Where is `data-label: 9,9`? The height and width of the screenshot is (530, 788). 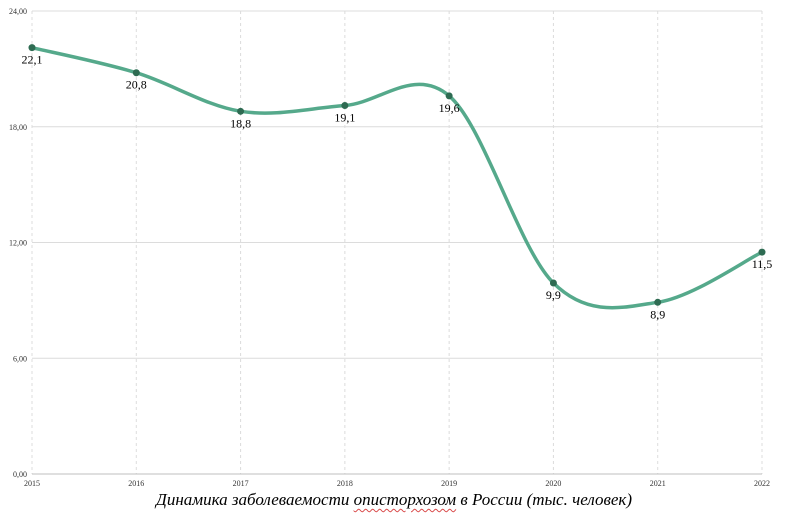
data-label: 9,9 is located at coordinates (553, 295).